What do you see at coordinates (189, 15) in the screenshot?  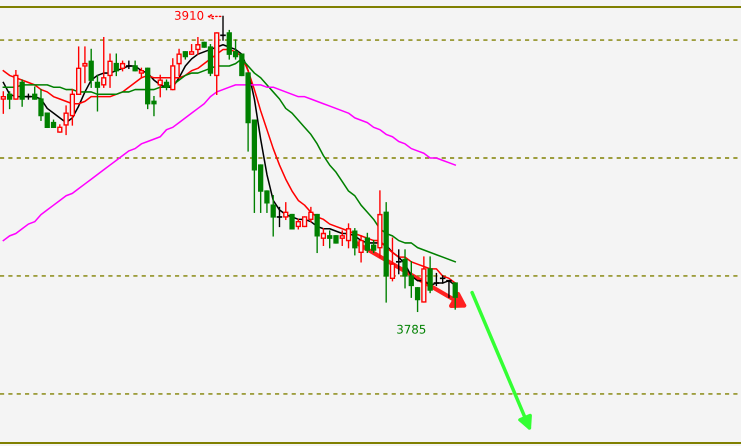 I see `annotation: 3910` at bounding box center [189, 15].